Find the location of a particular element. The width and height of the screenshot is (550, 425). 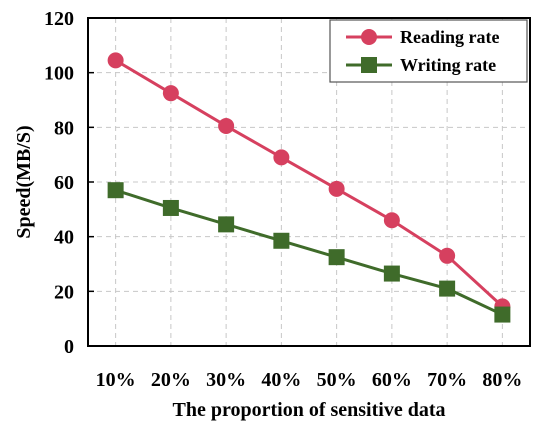

x-tick-label: 10% is located at coordinates (116, 380).